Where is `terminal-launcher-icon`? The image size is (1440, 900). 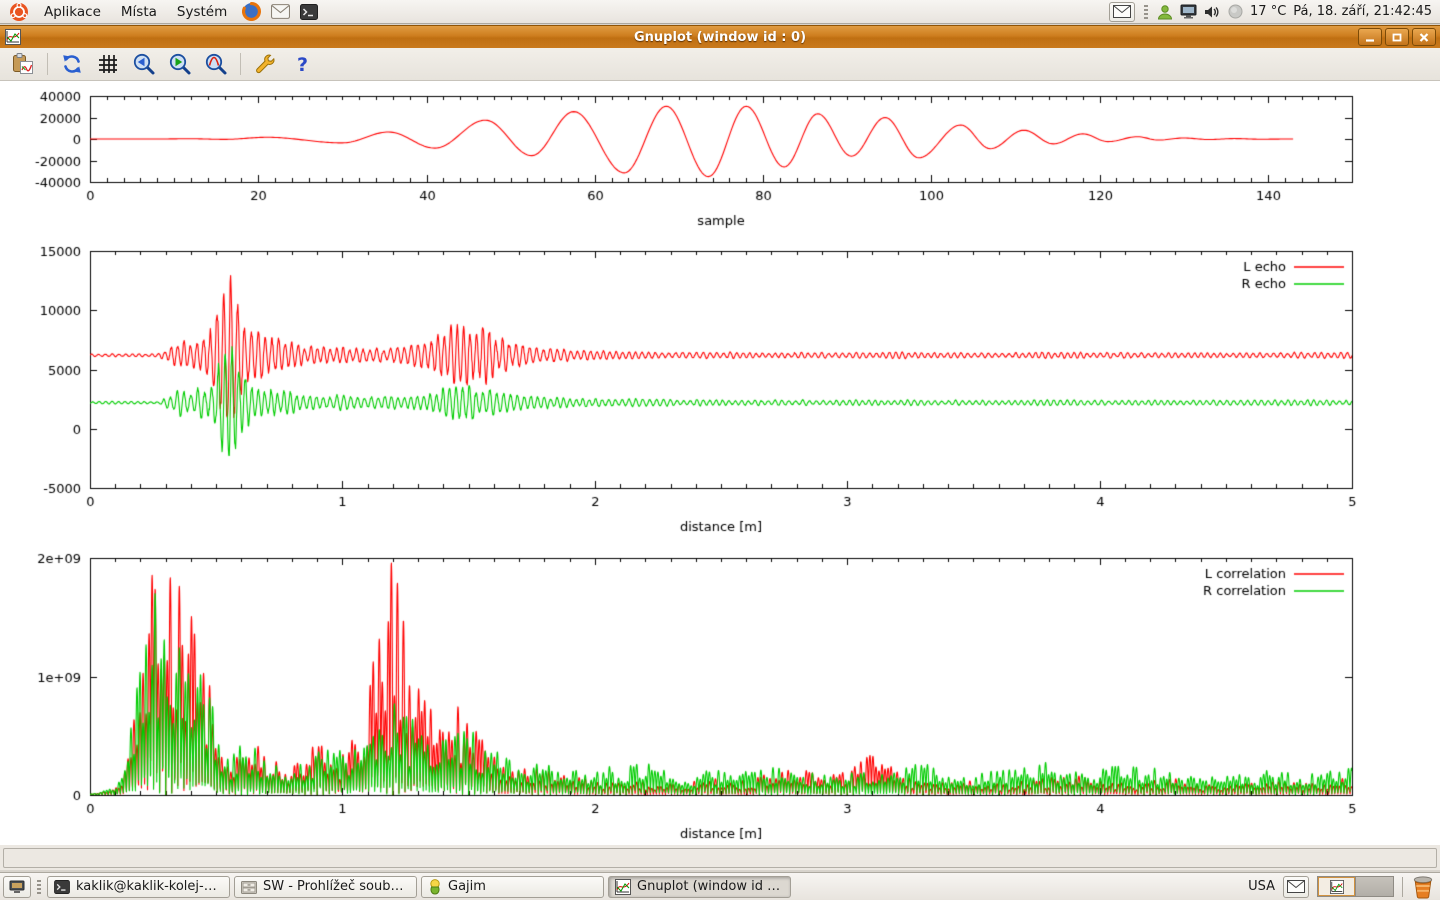 terminal-launcher-icon is located at coordinates (309, 11).